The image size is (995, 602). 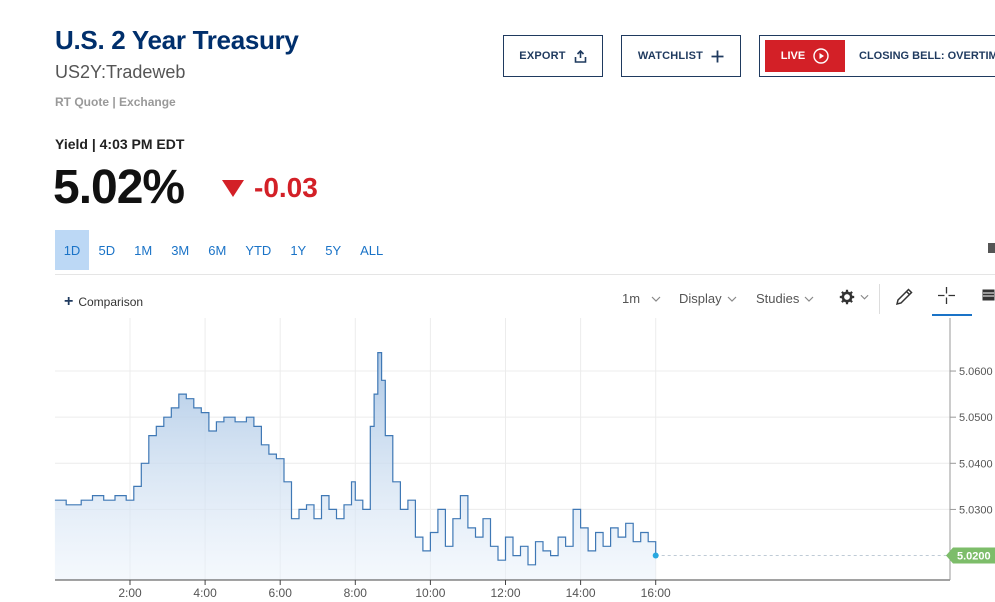 I want to click on x-tick-label: 2:00, so click(x=130, y=593).